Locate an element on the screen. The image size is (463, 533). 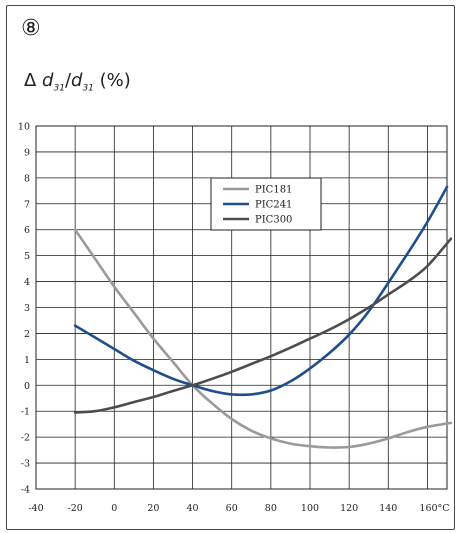
x-tick-label: -20 is located at coordinates (74, 508).